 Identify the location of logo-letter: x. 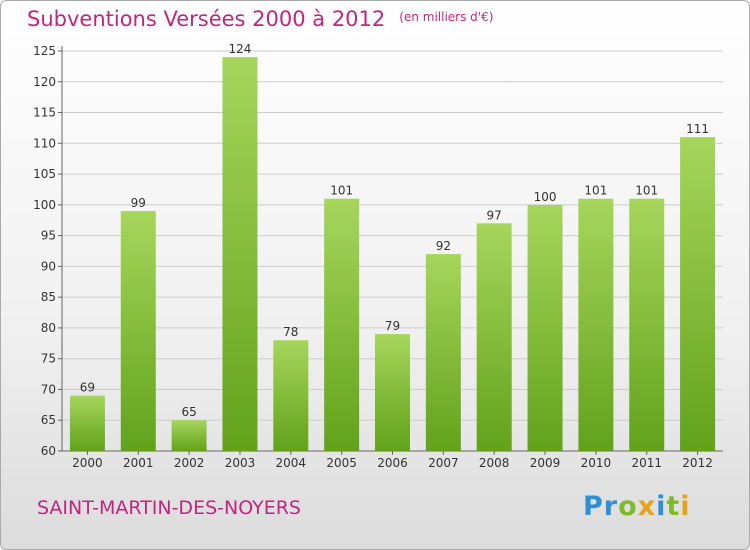
(647, 506).